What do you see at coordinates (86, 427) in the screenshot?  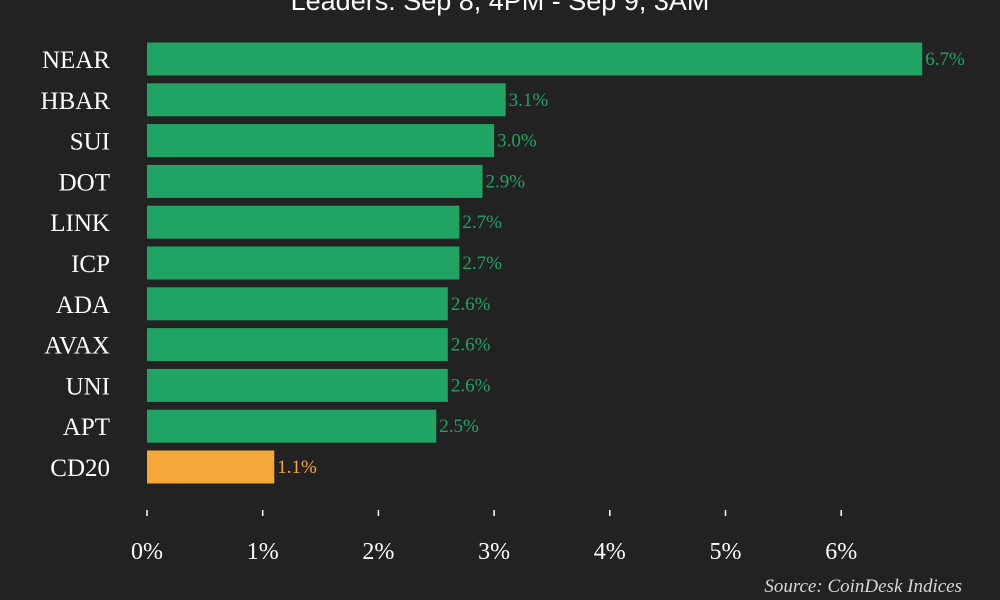 I see `category-label: APT` at bounding box center [86, 427].